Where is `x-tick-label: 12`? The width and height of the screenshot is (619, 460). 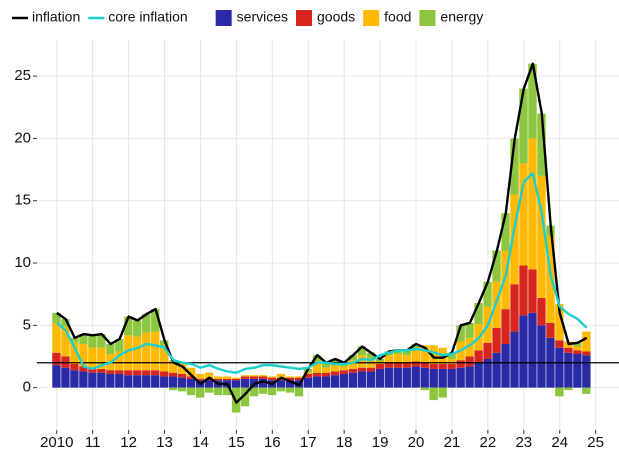
x-tick-label: 12 is located at coordinates (128, 442).